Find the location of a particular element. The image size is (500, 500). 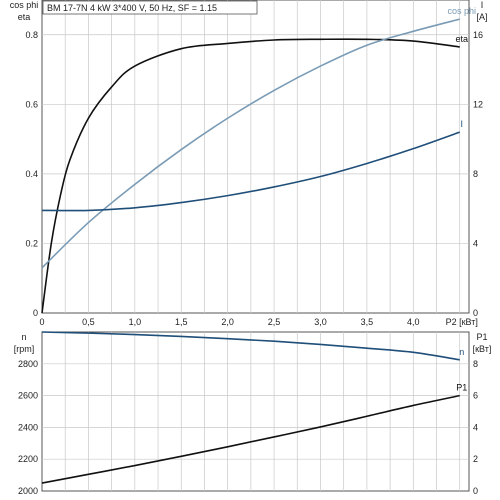

chart-title: BM 17-7N 4 kW 3*400 V, 50 Hz, SF = 1.15 is located at coordinates (132, 8).